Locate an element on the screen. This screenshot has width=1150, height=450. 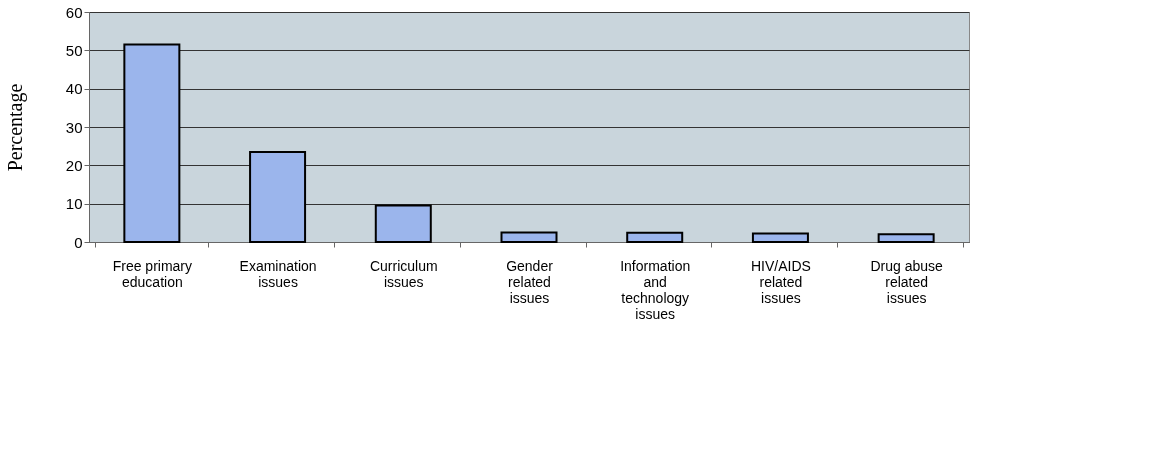
y-tick-label: 0 is located at coordinates (78, 242).